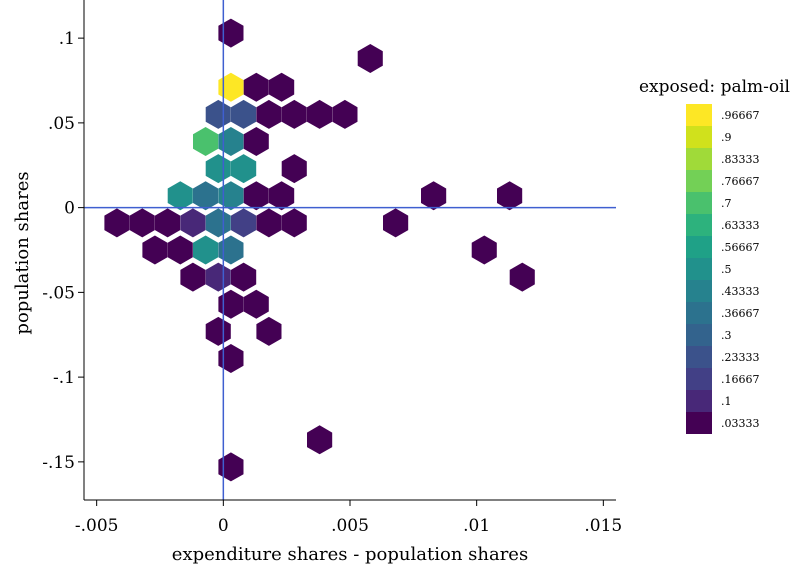 The width and height of the screenshot is (806, 573). Describe the element at coordinates (603, 526) in the screenshot. I see `x-tick-label: .015` at that location.